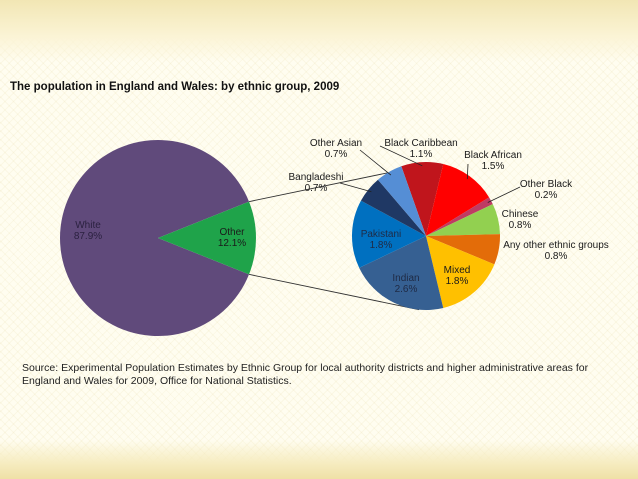 Image resolution: width=638 pixels, height=479 pixels. I want to click on sub-pie-slice-pakistani, so click(389, 234).